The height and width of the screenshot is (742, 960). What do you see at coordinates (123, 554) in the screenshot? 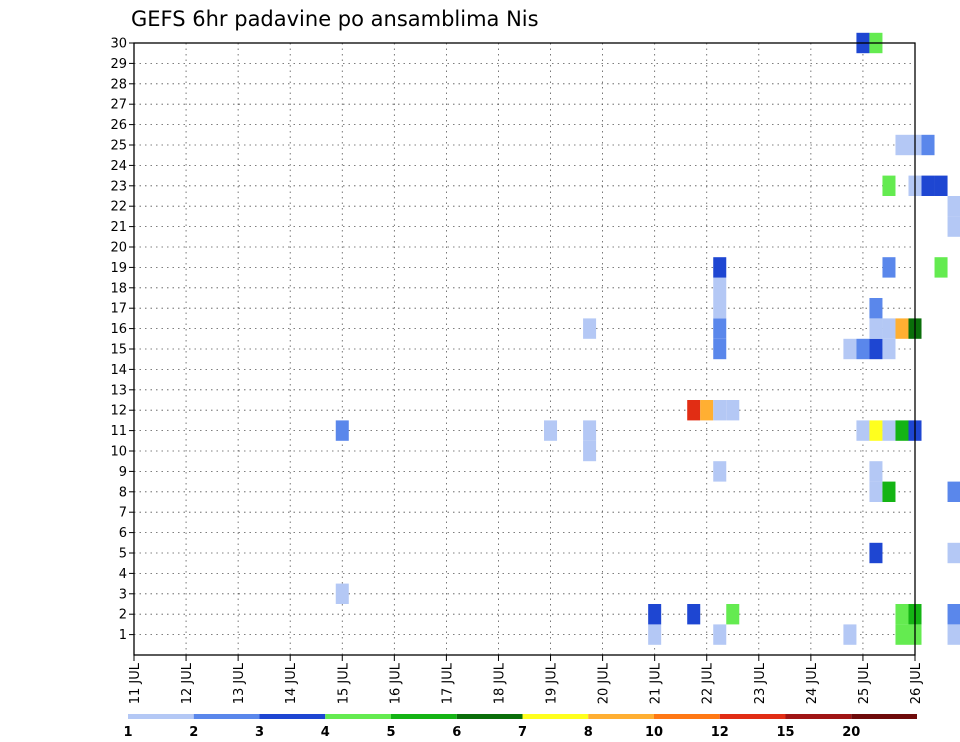
I see `y-tick-label: 5` at bounding box center [123, 554].